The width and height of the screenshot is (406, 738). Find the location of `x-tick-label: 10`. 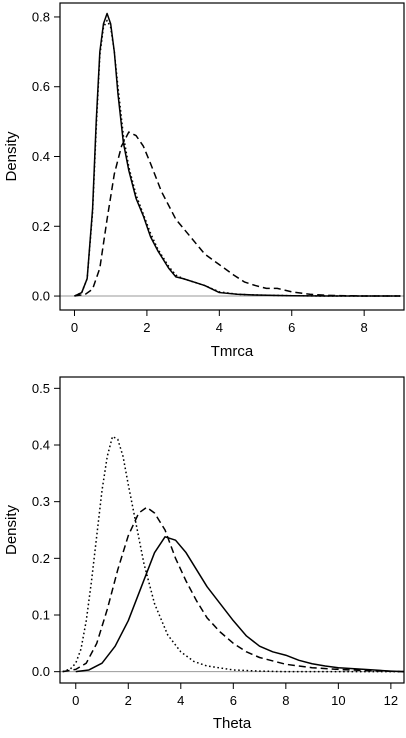

x-tick-label: 10 is located at coordinates (338, 700).